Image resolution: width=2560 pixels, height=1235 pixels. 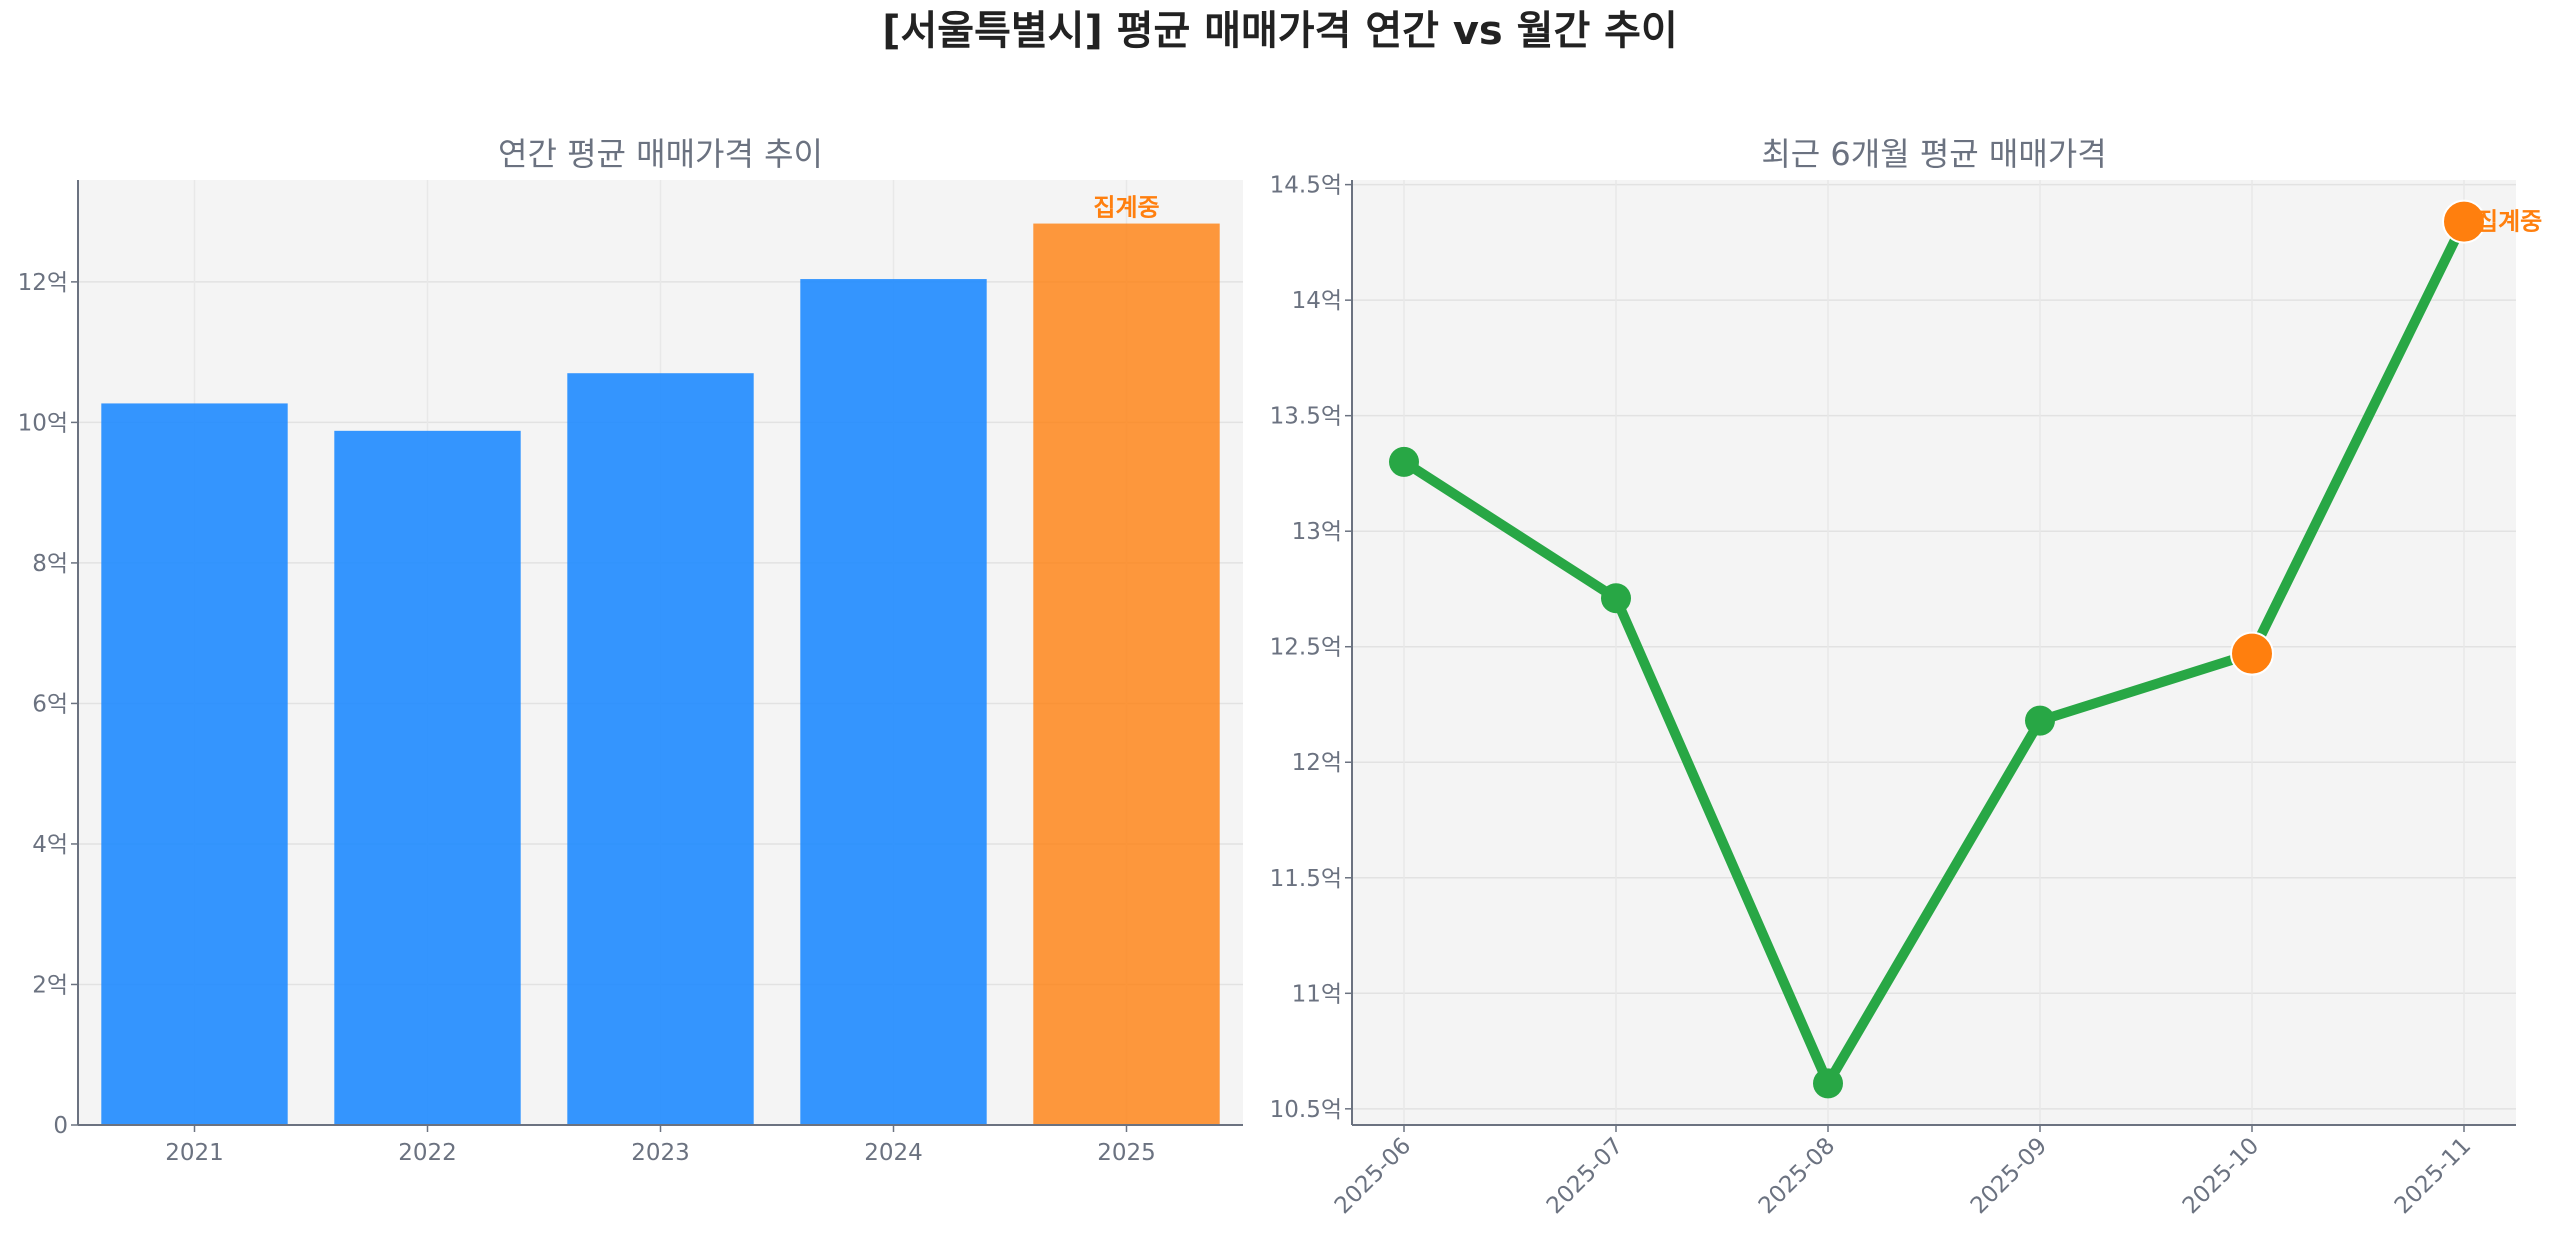 I want to click on bar-2023, so click(x=660, y=749).